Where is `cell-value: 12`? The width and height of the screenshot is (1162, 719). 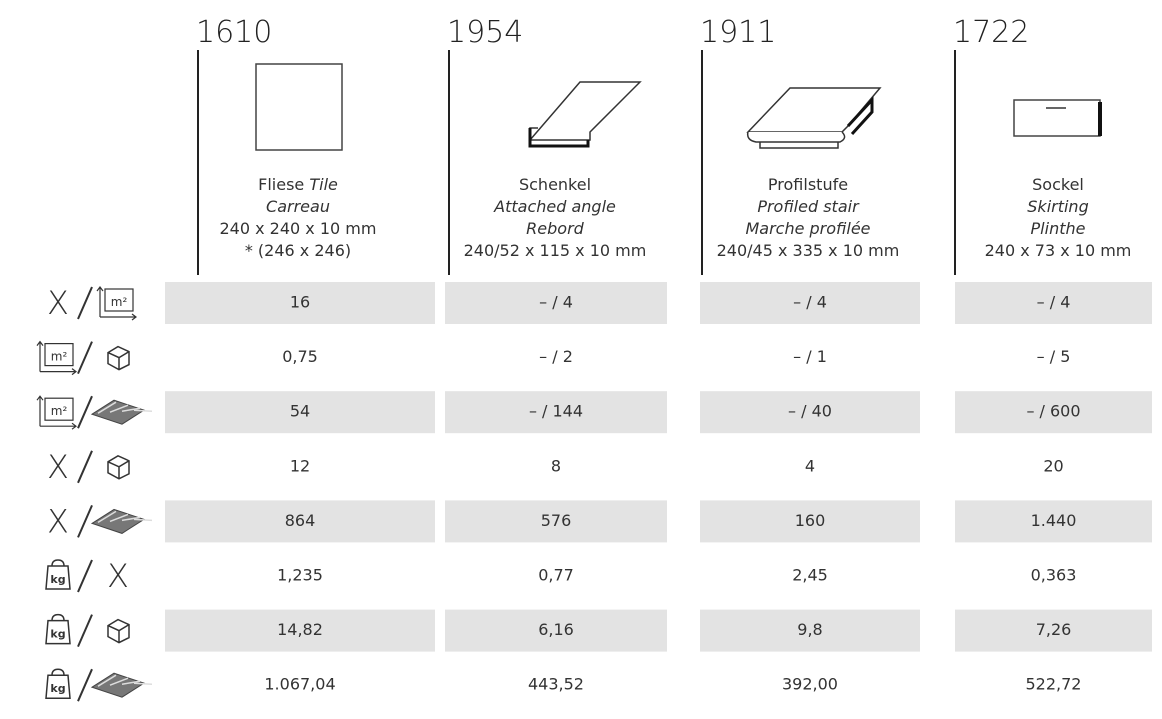
cell-value: 12 is located at coordinates (300, 465).